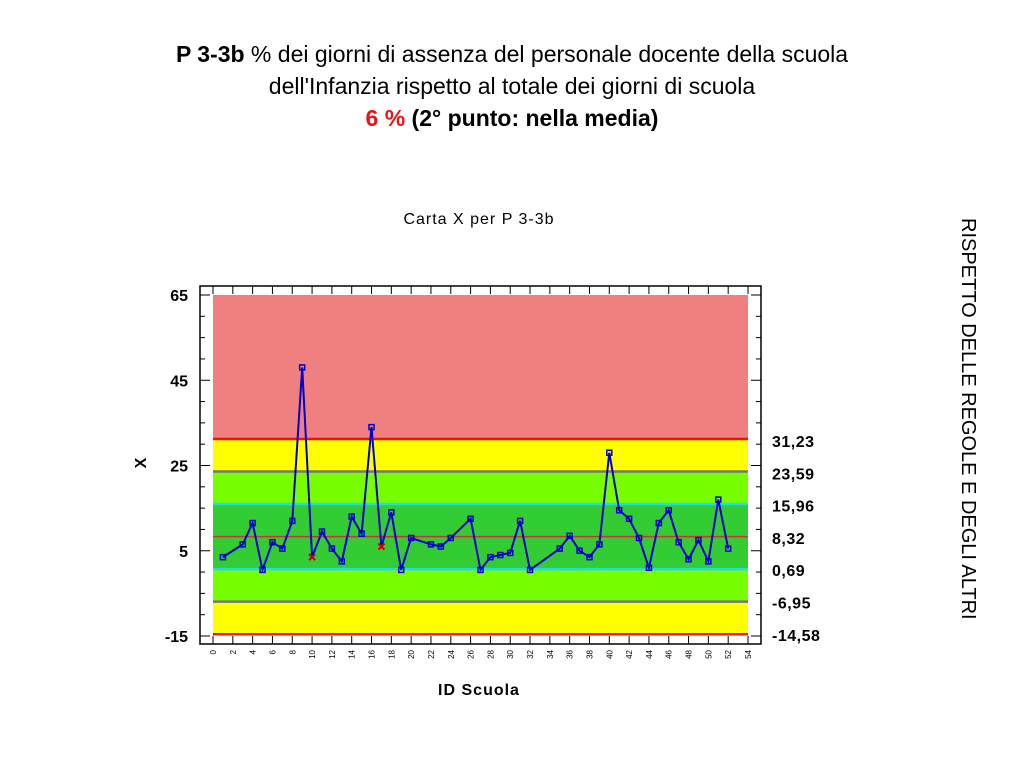 Image resolution: width=1024 pixels, height=768 pixels. Describe the element at coordinates (479, 690) in the screenshot. I see `x-axis-label: ID Scuola` at that location.